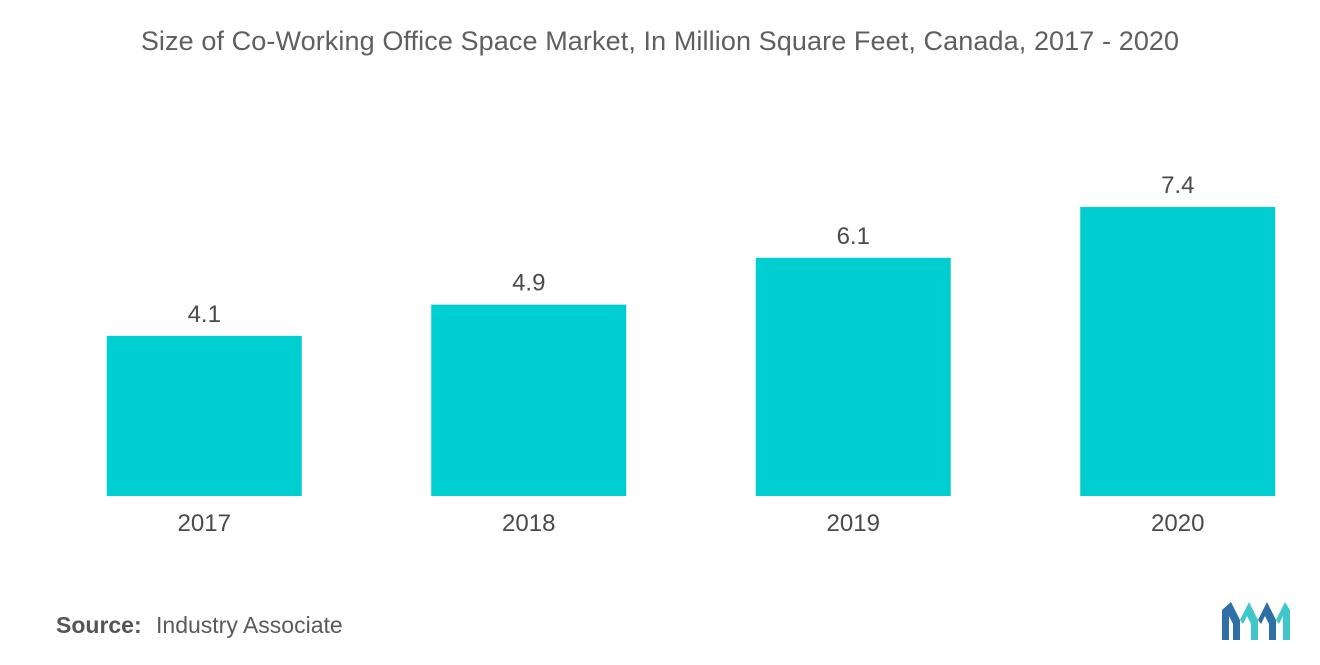 The image size is (1320, 665). I want to click on bar-2020, so click(1178, 351).